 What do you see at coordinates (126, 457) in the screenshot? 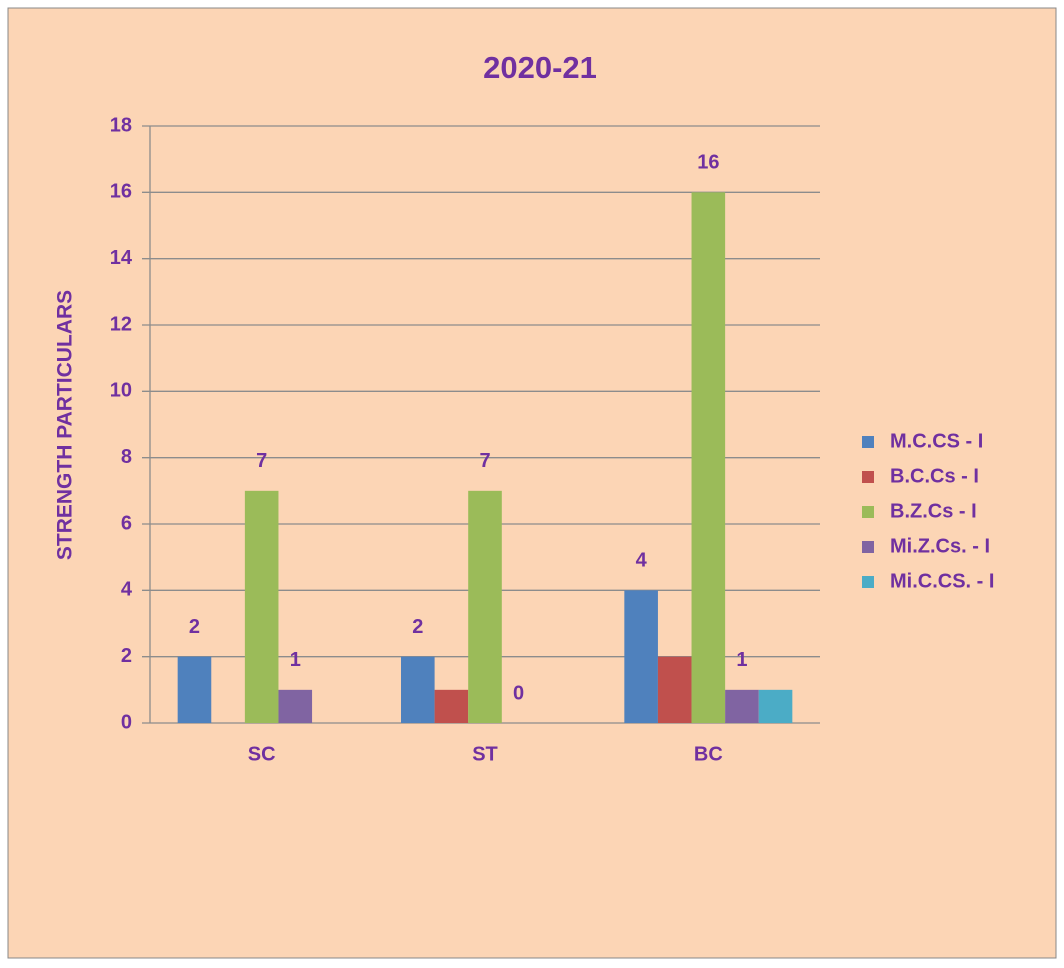
I see `y-tick-label: 8` at bounding box center [126, 457].